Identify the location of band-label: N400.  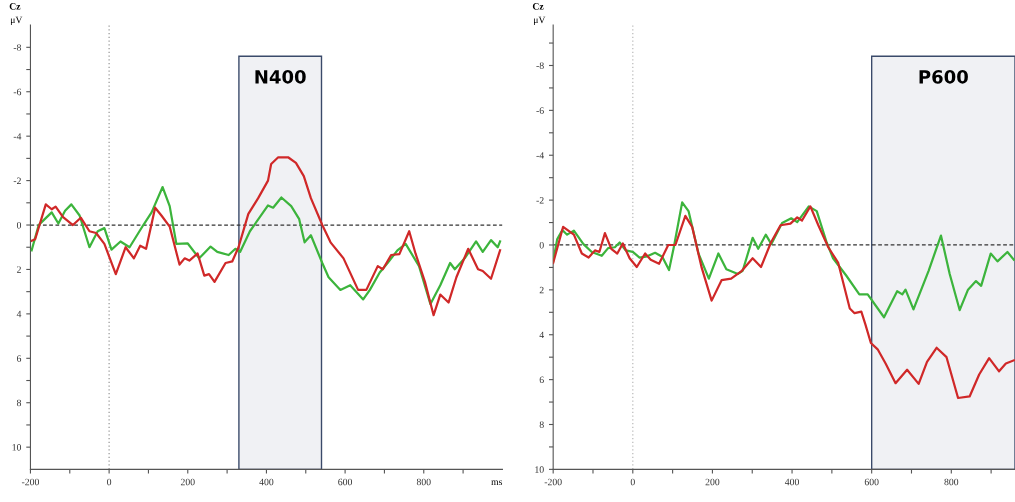
(280, 76).